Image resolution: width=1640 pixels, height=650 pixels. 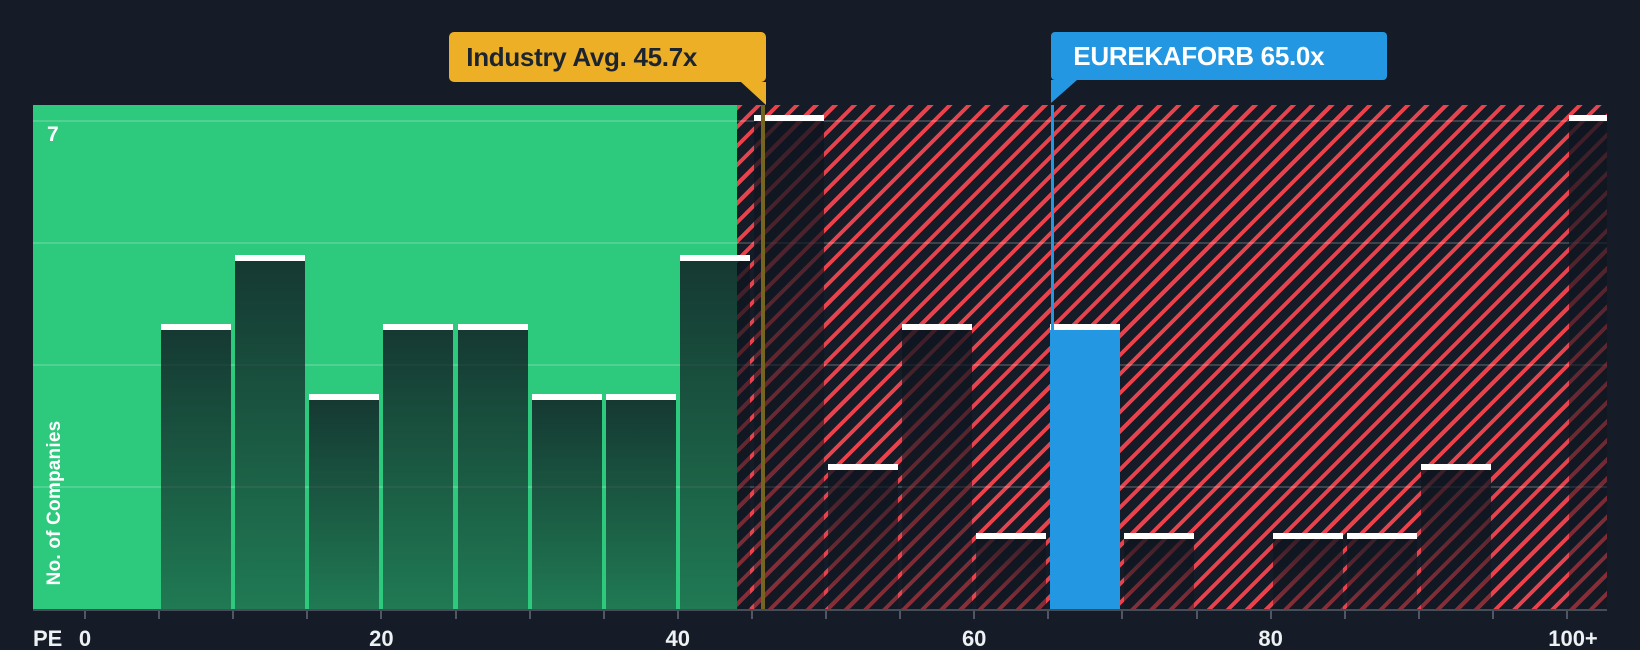 I want to click on industry-avg-tooltip-label: Industry Avg. 45.7x, so click(x=582, y=57).